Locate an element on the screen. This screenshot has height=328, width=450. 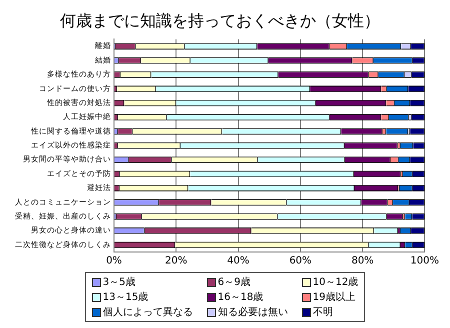
legend-label: 不明 is located at coordinates (322, 312).